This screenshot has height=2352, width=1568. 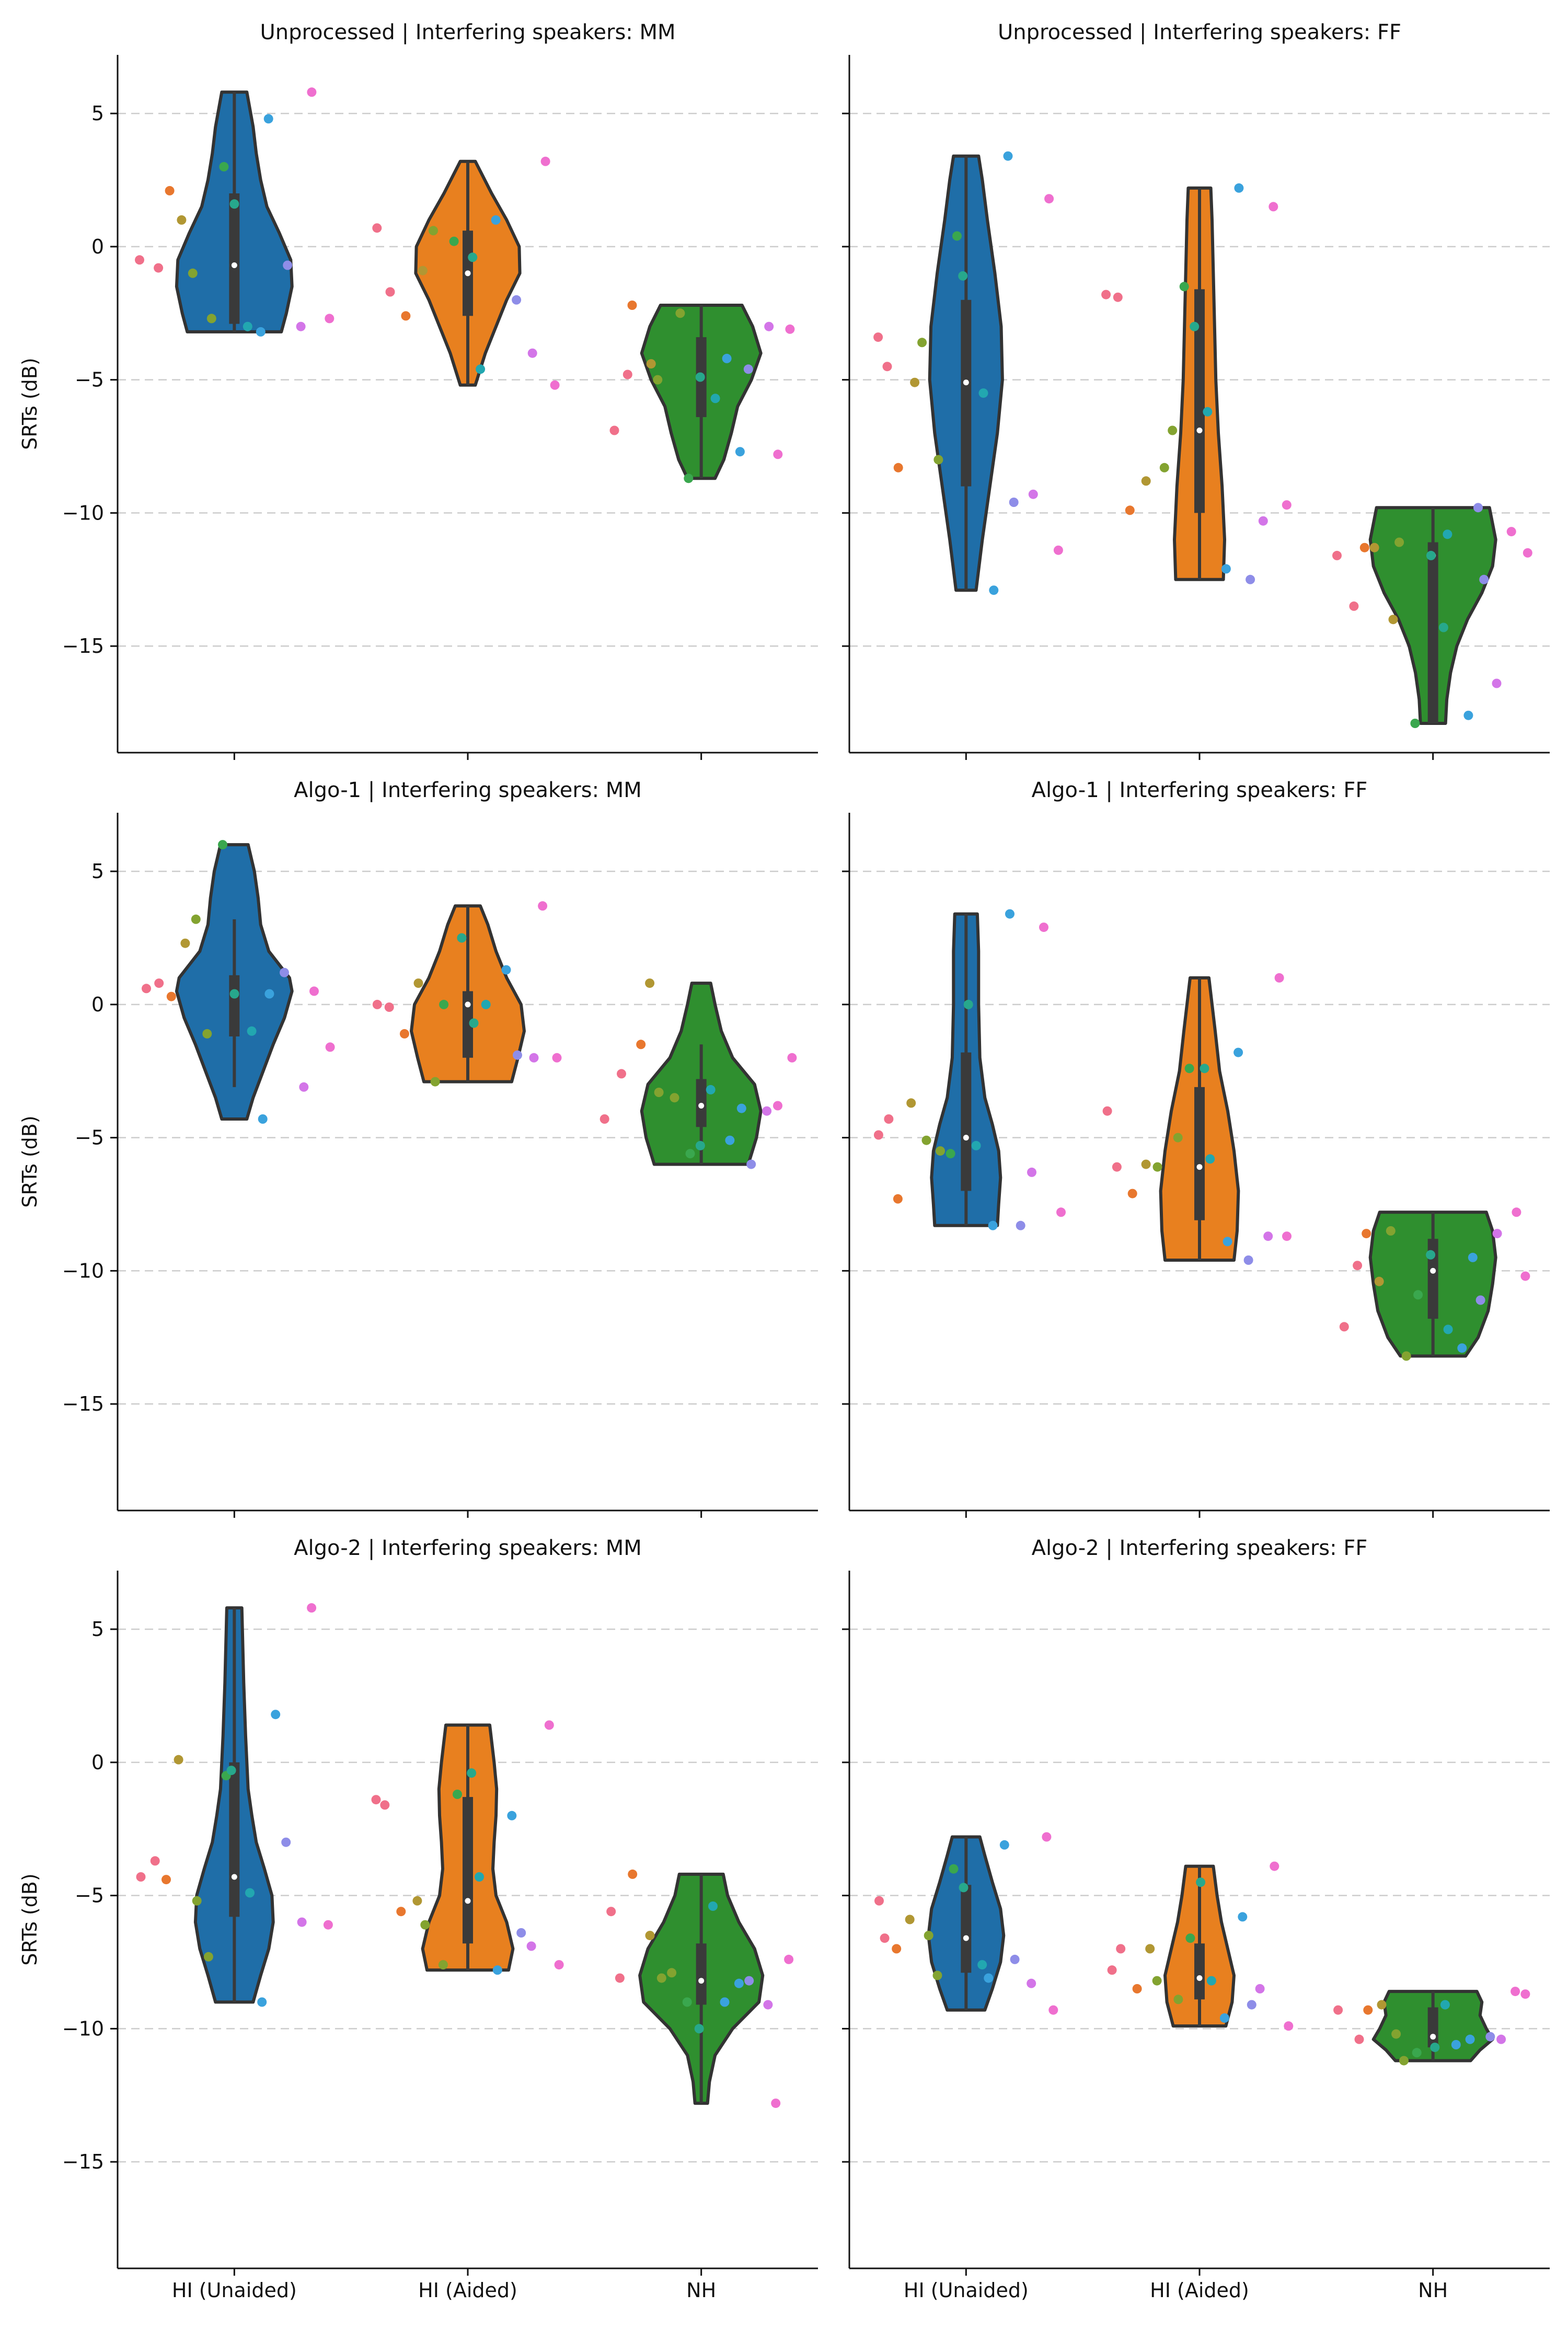 What do you see at coordinates (97, 246) in the screenshot?
I see `y-tick-label: 0` at bounding box center [97, 246].